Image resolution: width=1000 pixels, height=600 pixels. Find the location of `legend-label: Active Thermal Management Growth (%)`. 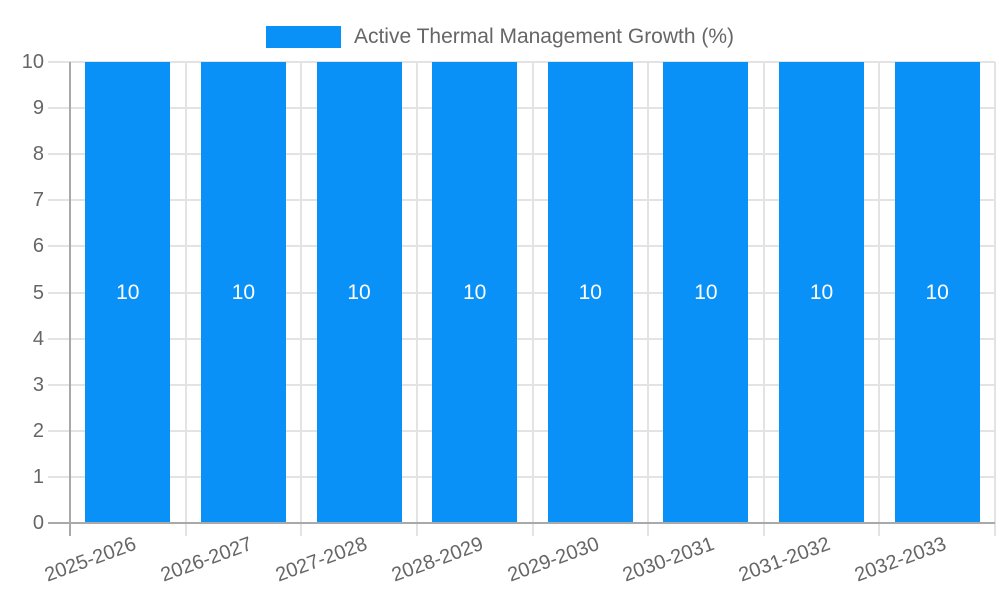

legend-label: Active Thermal Management Growth (%) is located at coordinates (544, 36).